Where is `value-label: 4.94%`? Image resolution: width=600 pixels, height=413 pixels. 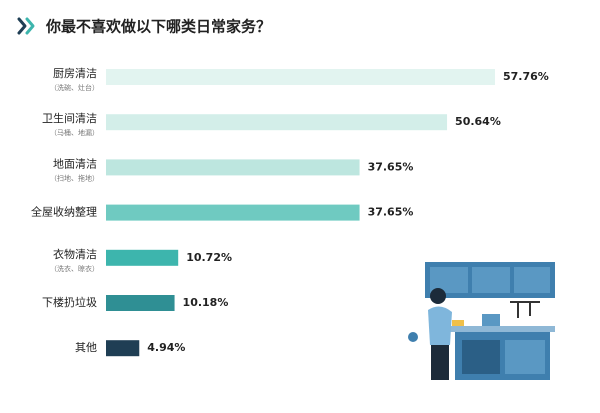
value-label: 4.94% is located at coordinates (166, 347).